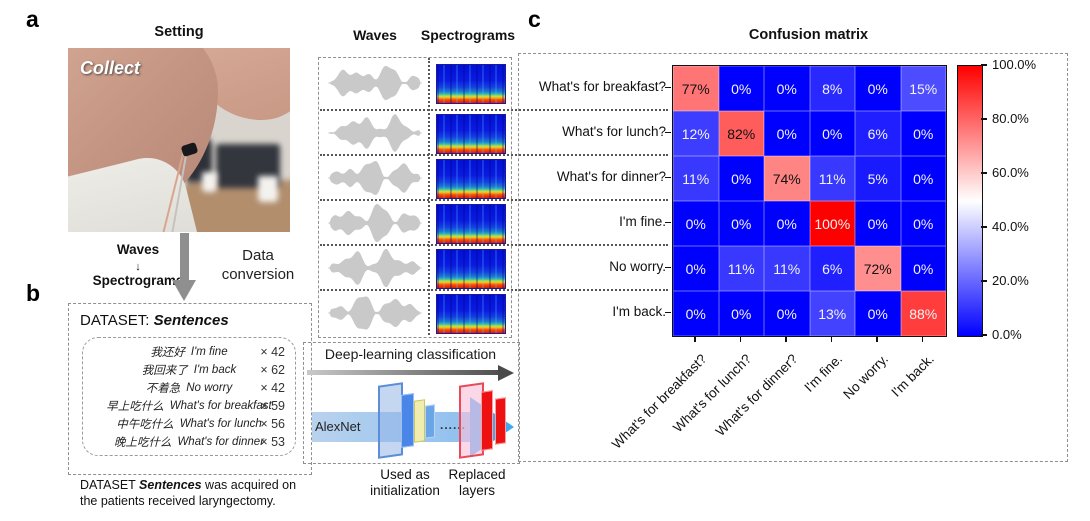 The height and width of the screenshot is (521, 1090). What do you see at coordinates (272, 424) in the screenshot?
I see `sentence-count: × 56` at bounding box center [272, 424].